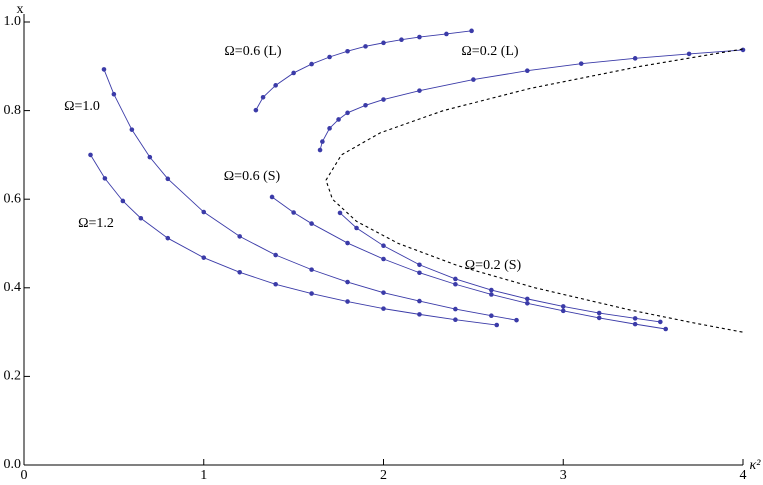 The height and width of the screenshot is (485, 763). What do you see at coordinates (13, 198) in the screenshot?
I see `y-tick-label: 0.6` at bounding box center [13, 198].